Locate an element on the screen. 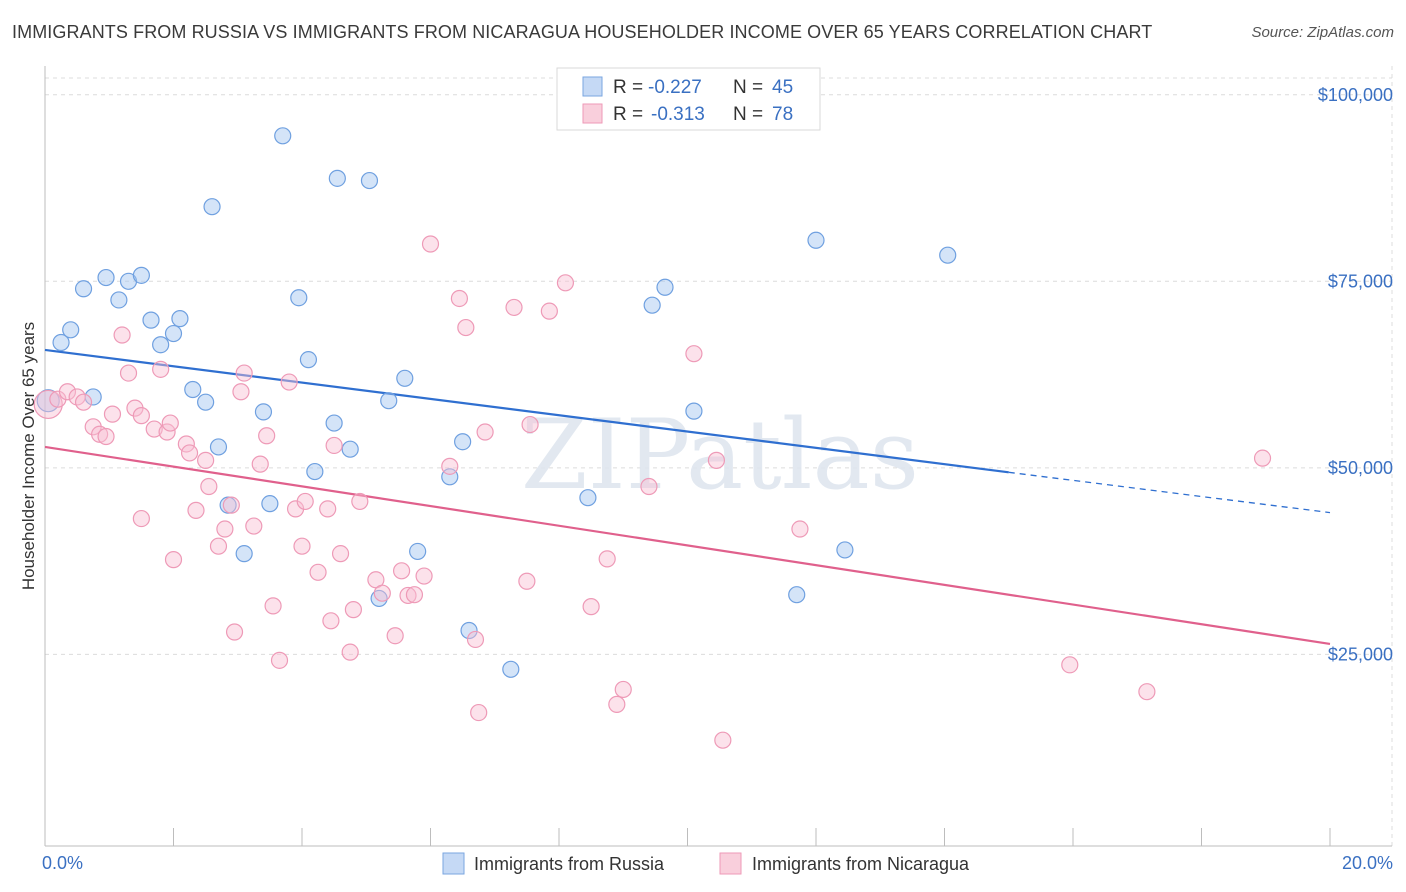 The image size is (1406, 892). bottom-legend-russia: Immigrants from Russia is located at coordinates (569, 864).